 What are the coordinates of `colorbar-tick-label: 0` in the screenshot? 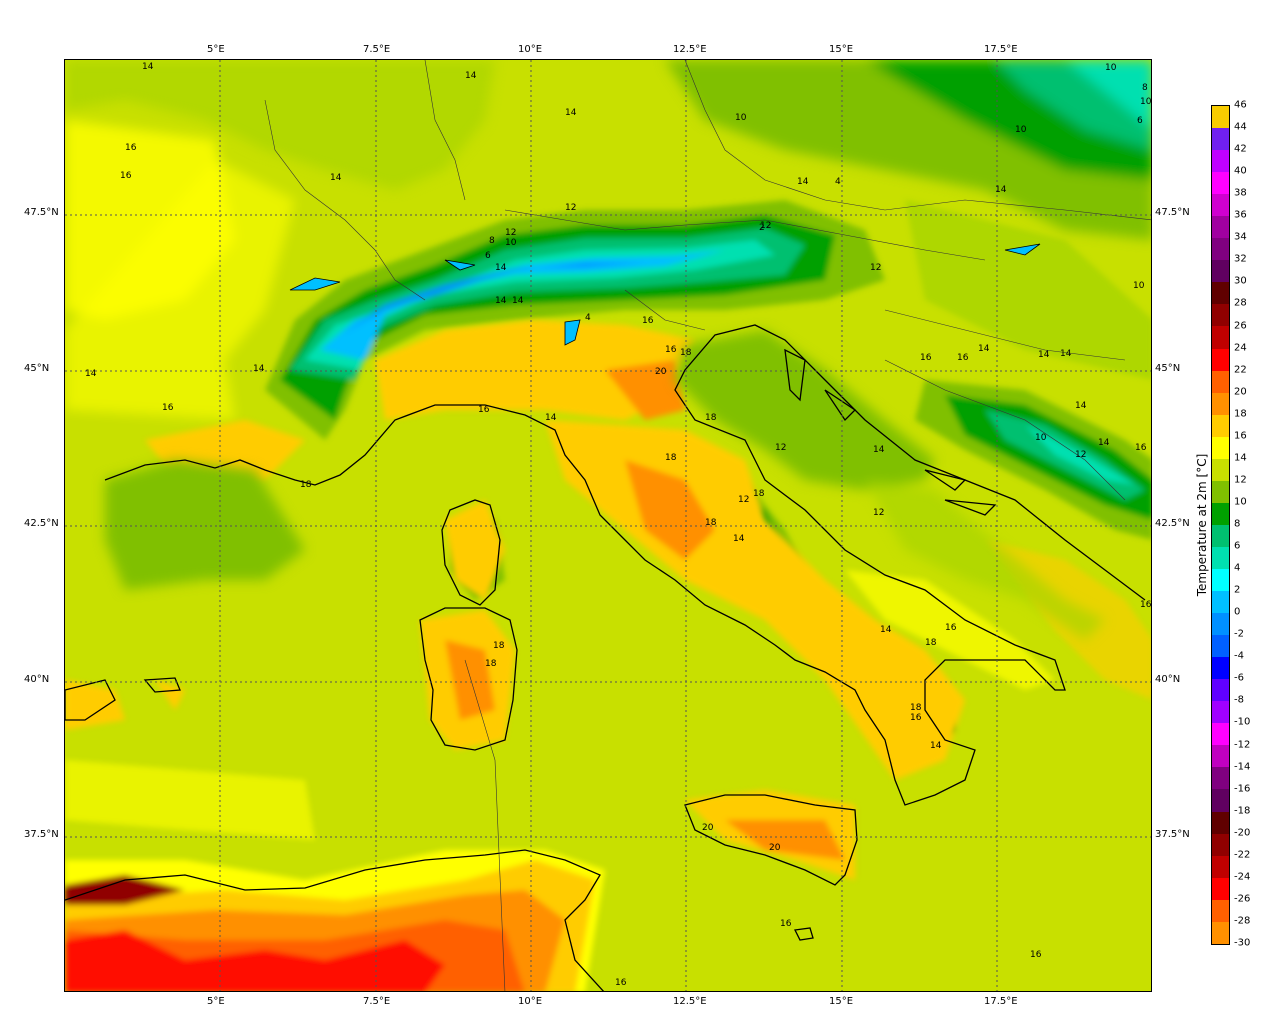 It's located at (1237, 612).